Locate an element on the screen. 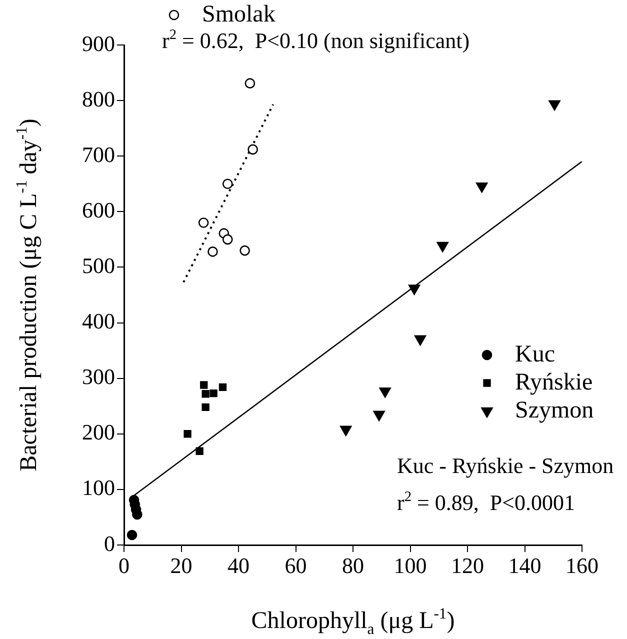 This screenshot has width=627, height=639. y-tick-label: 100 is located at coordinates (98, 487).